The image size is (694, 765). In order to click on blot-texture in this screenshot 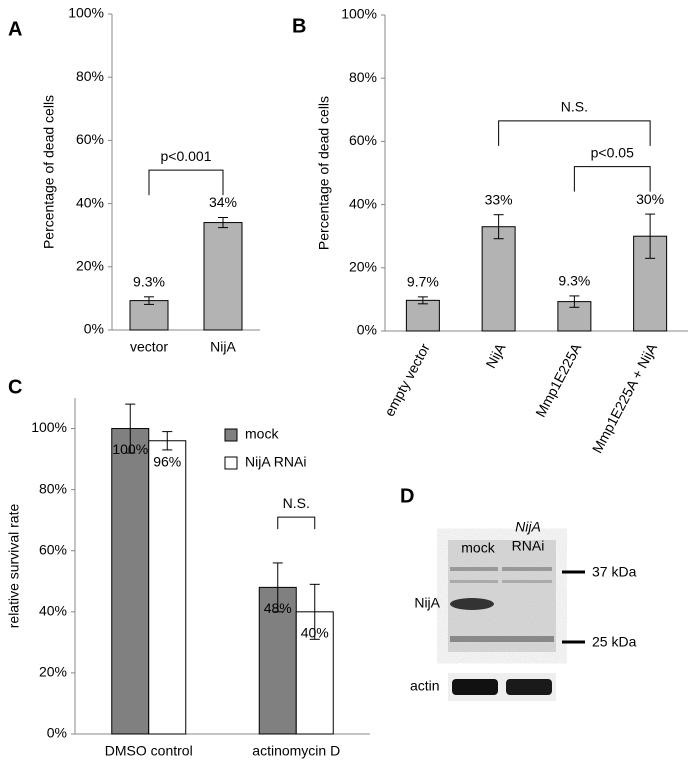, I will do `click(502, 596)`.